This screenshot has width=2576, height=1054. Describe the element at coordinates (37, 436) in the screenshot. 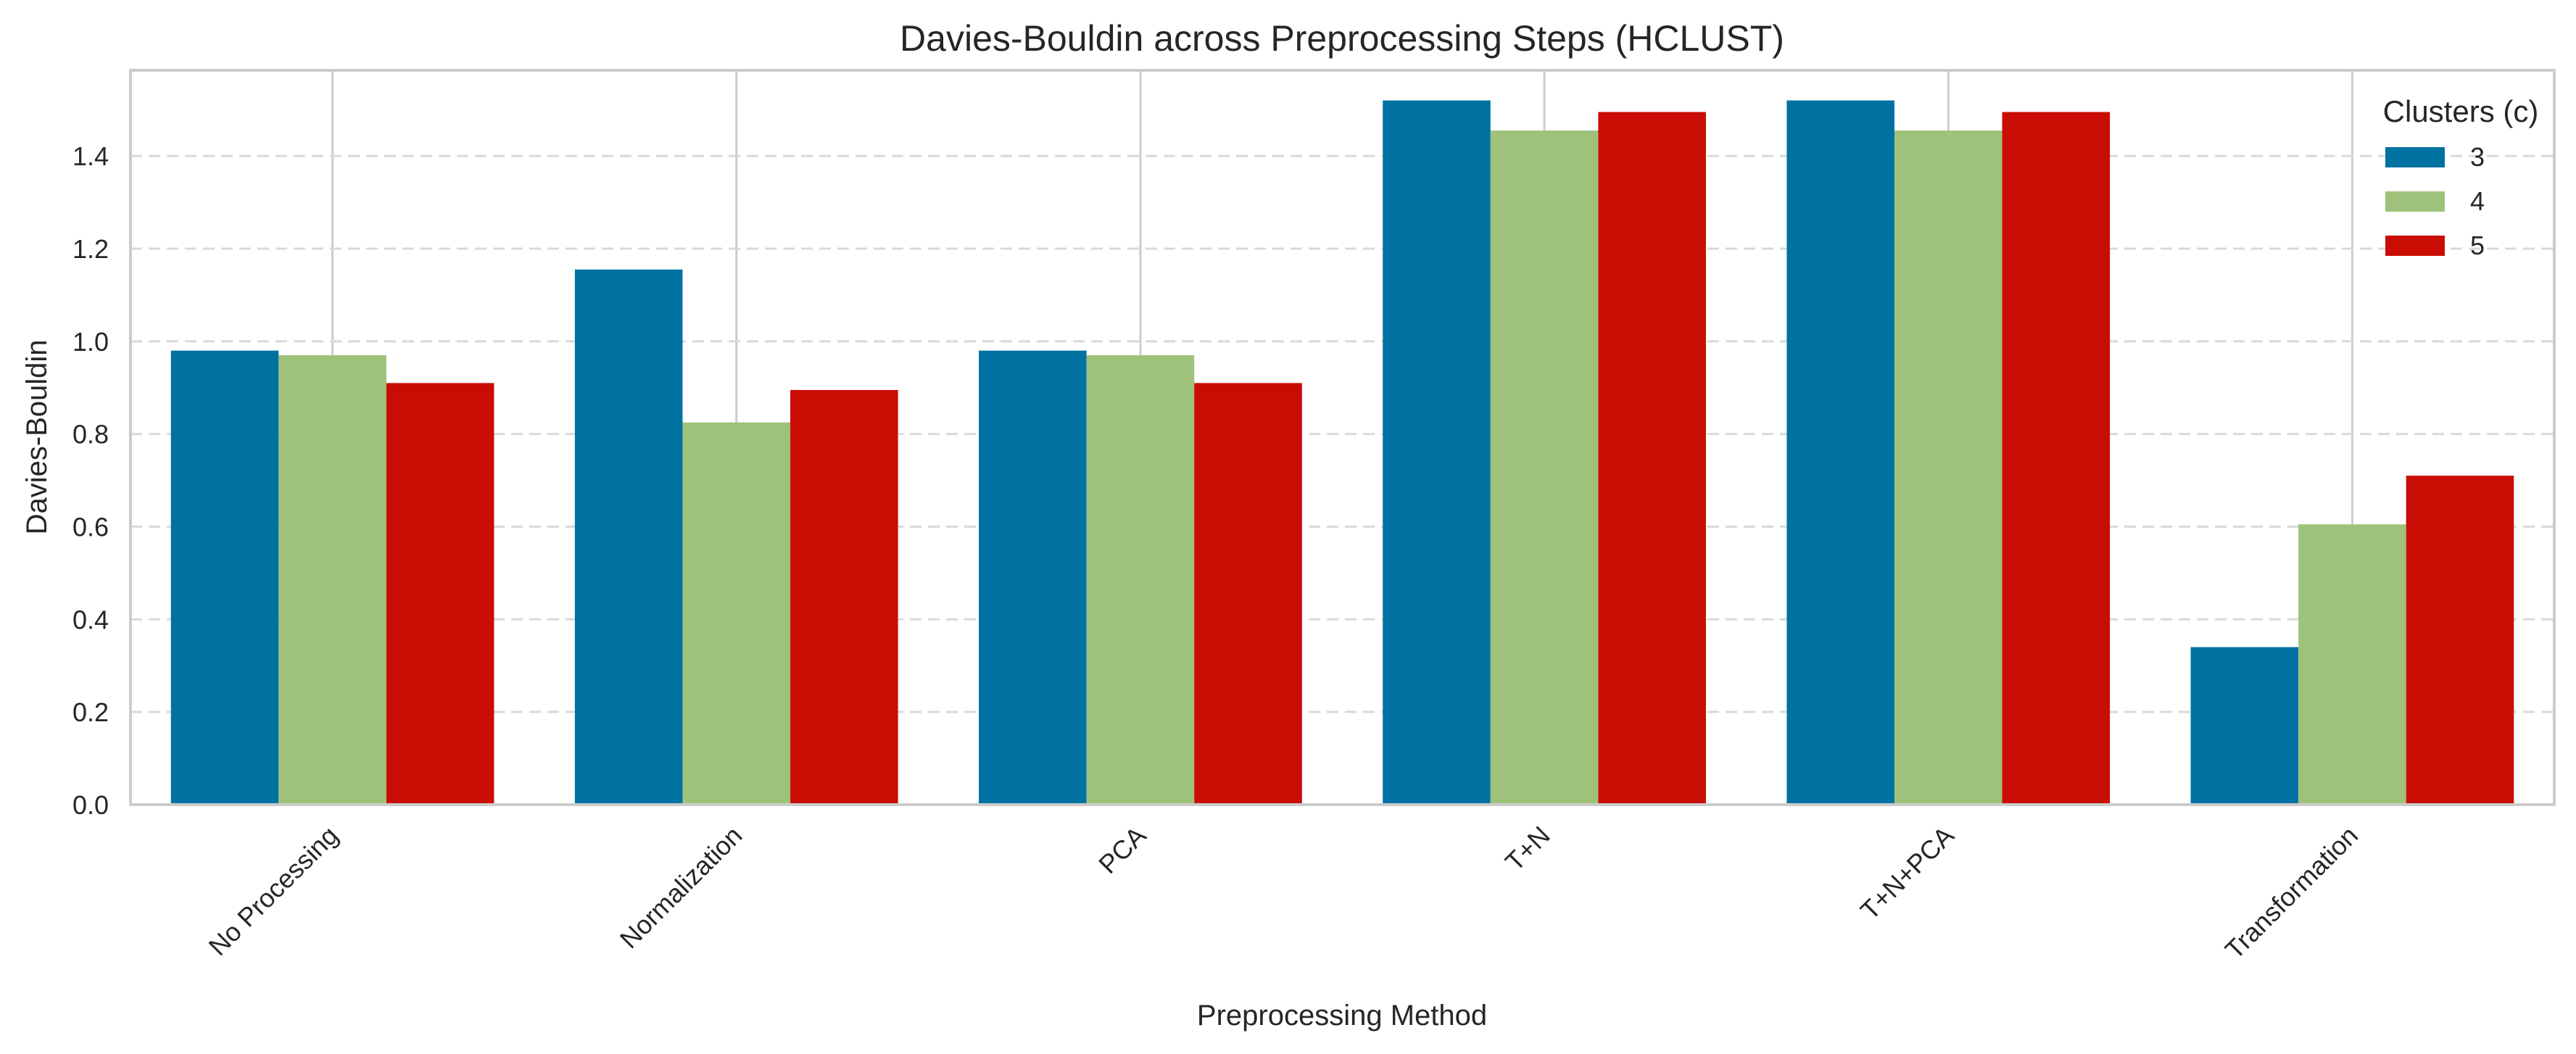

I see `y-axis-title: Davies-Bouldin` at that location.